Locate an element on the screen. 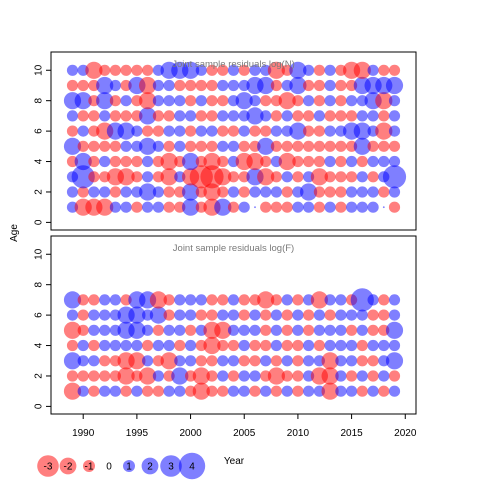 Image resolution: width=480 pixels, height=480 pixels. legend-label: -2 is located at coordinates (68, 467).